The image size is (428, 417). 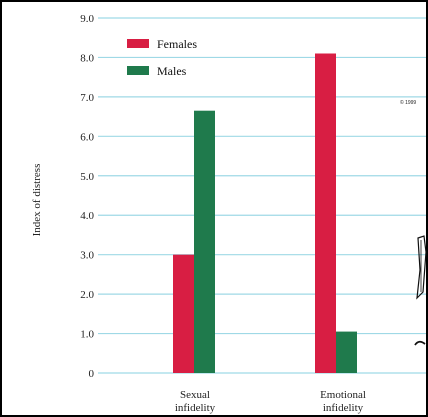 I want to click on y-tick-label: 1.0, so click(x=87, y=335).